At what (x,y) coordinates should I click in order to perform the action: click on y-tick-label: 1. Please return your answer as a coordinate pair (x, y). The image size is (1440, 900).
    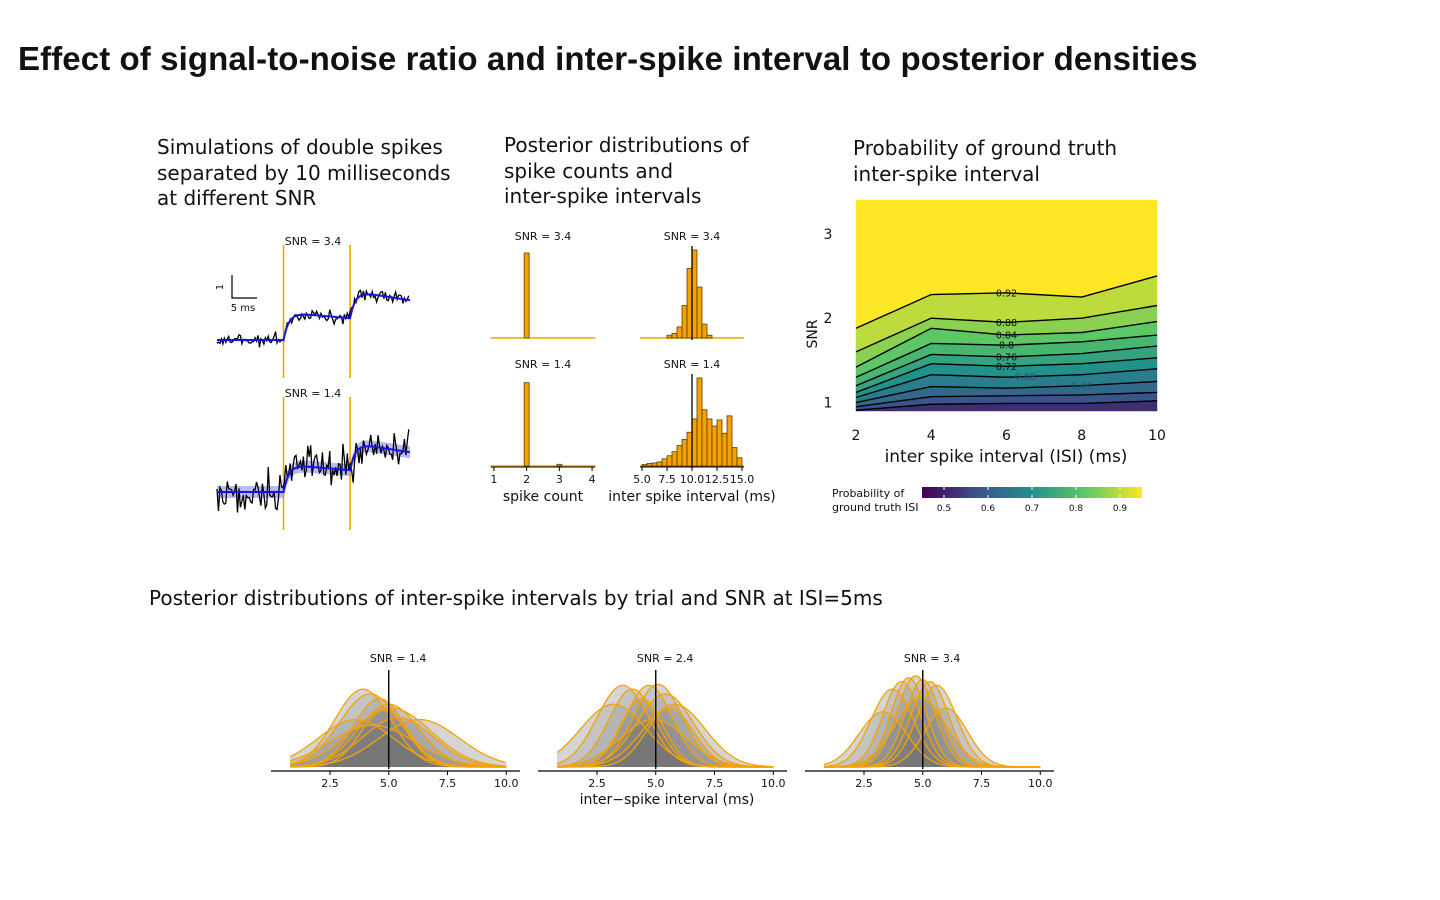
    Looking at the image, I should click on (828, 404).